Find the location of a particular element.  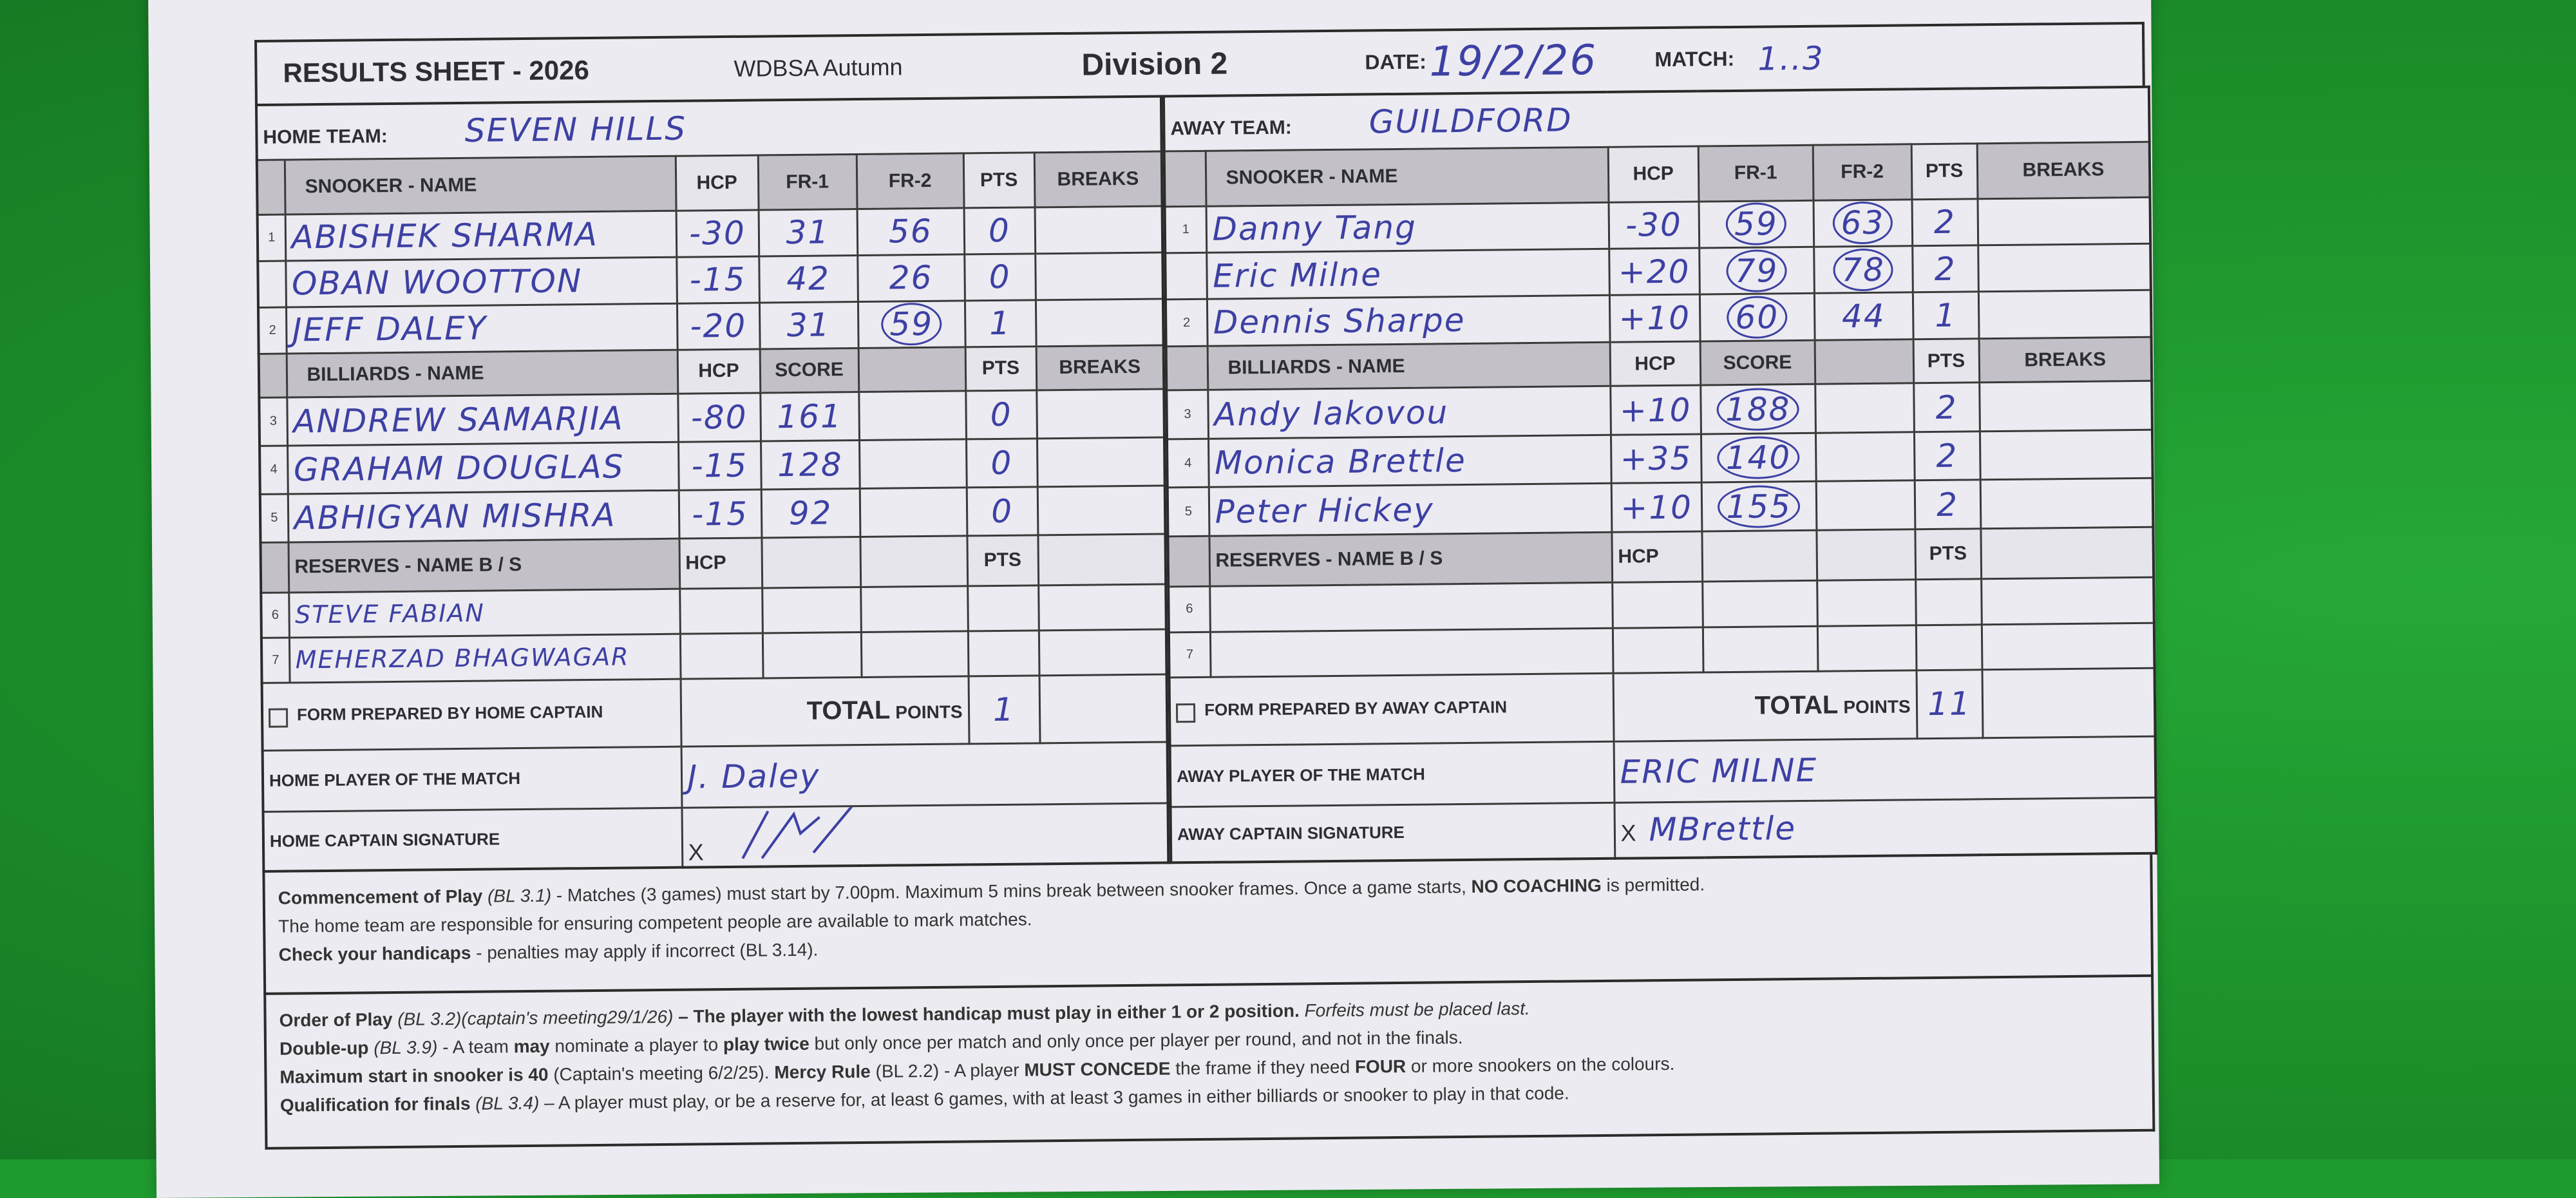

frame-2-score: 59 is located at coordinates (911, 324).